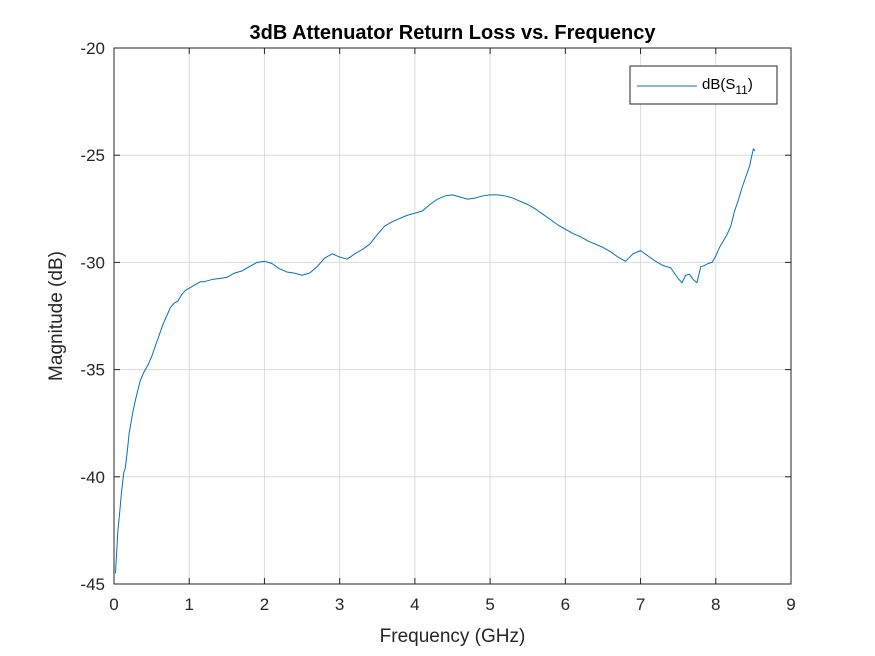 This screenshot has height=656, width=875. What do you see at coordinates (92, 477) in the screenshot?
I see `y-tick-label: -40` at bounding box center [92, 477].